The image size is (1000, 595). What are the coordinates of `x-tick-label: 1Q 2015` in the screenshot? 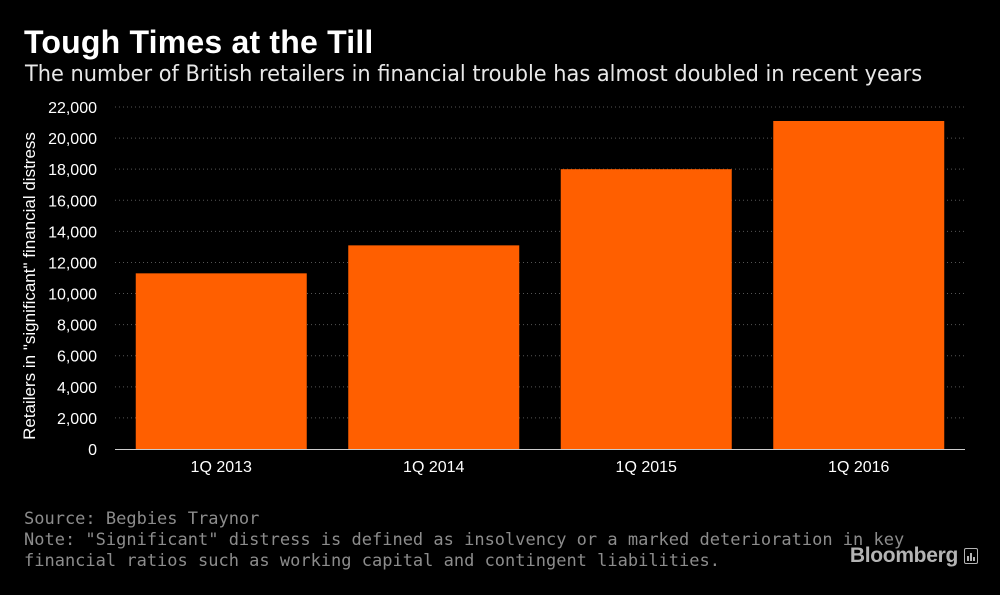 It's located at (646, 467).